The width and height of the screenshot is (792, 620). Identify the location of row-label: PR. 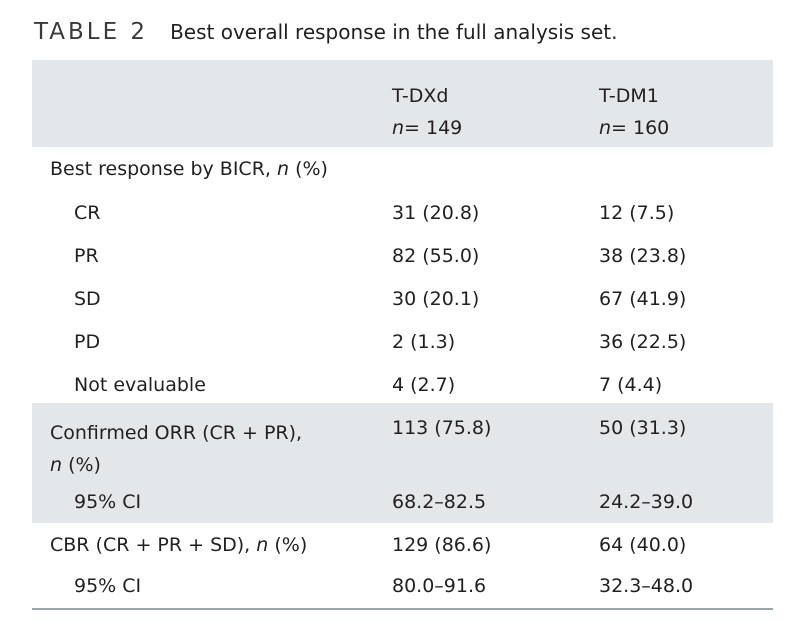
(86, 256).